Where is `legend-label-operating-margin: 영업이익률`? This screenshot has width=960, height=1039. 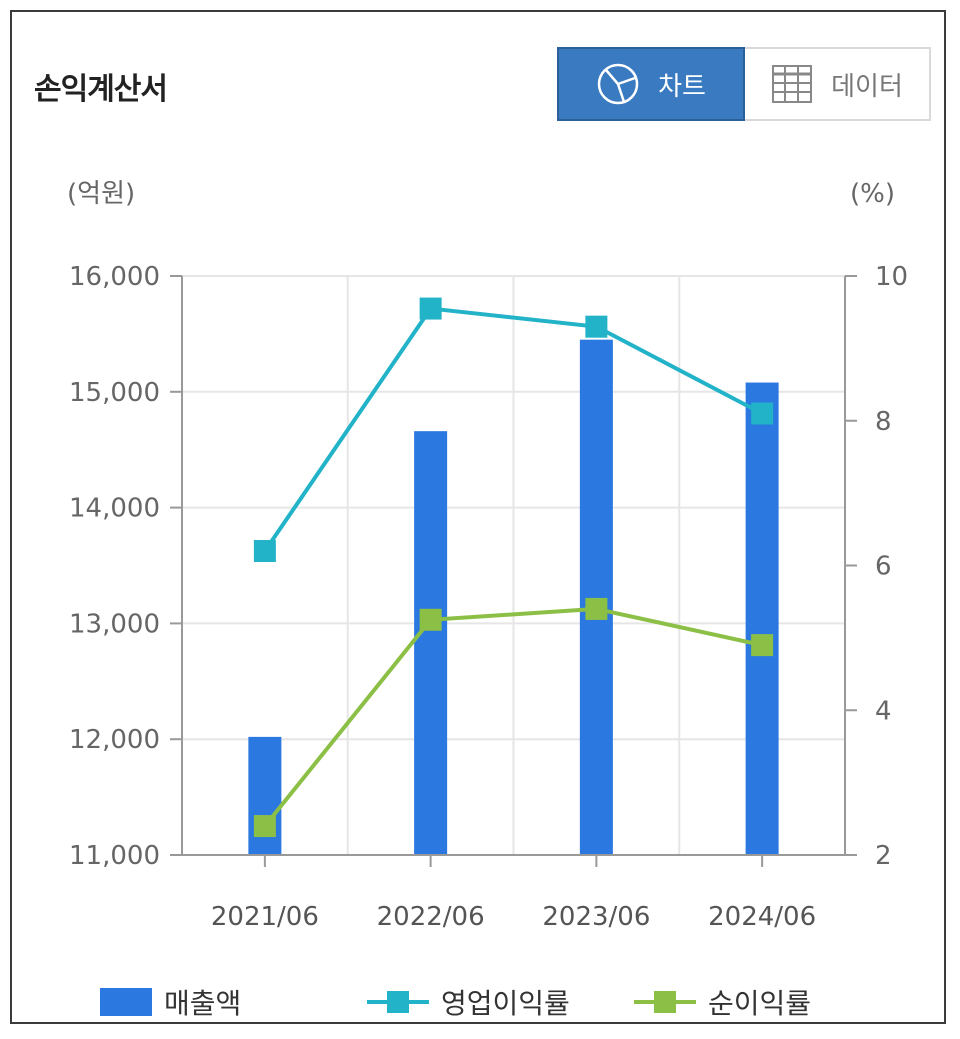
legend-label-operating-margin: 영업이익률 is located at coordinates (505, 1003).